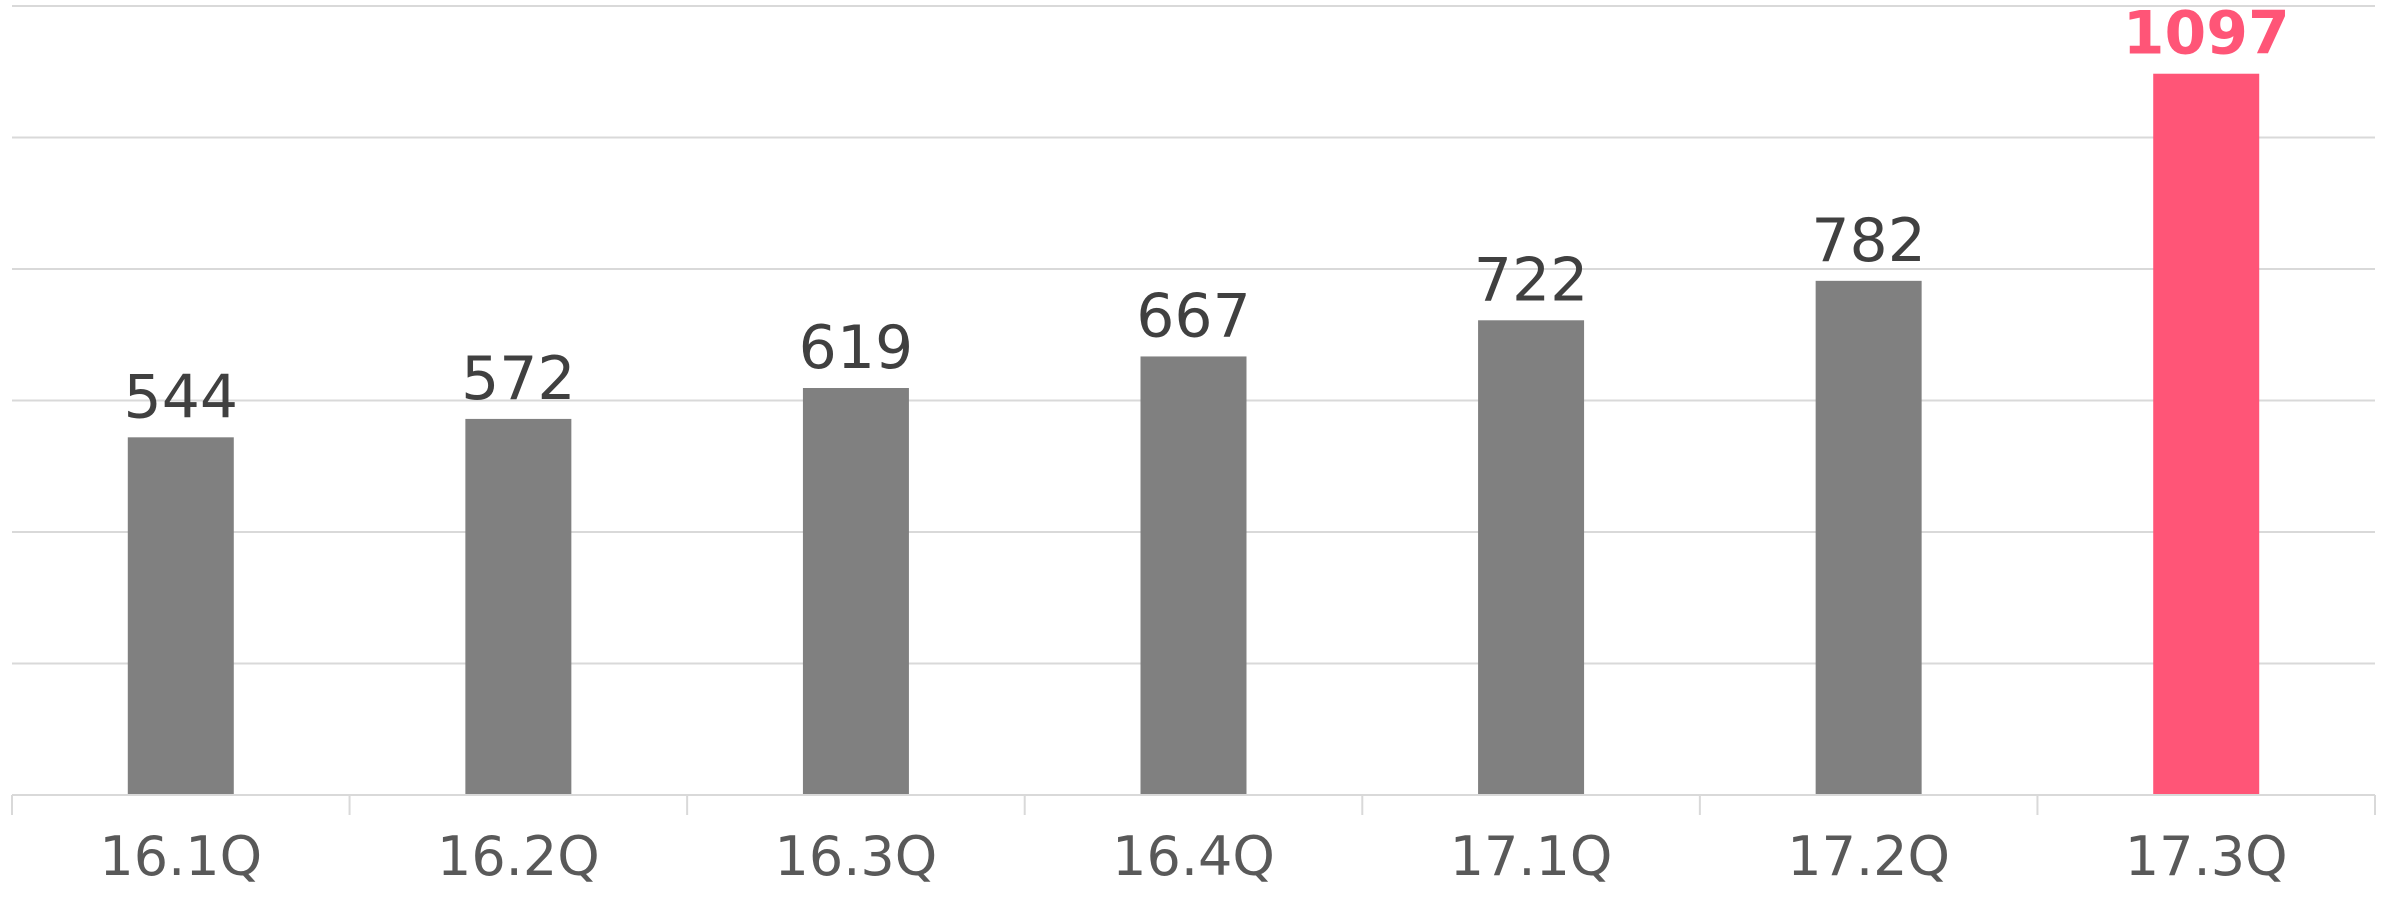 The width and height of the screenshot is (2389, 897). What do you see at coordinates (518, 379) in the screenshot?
I see `data-label: 572` at bounding box center [518, 379].